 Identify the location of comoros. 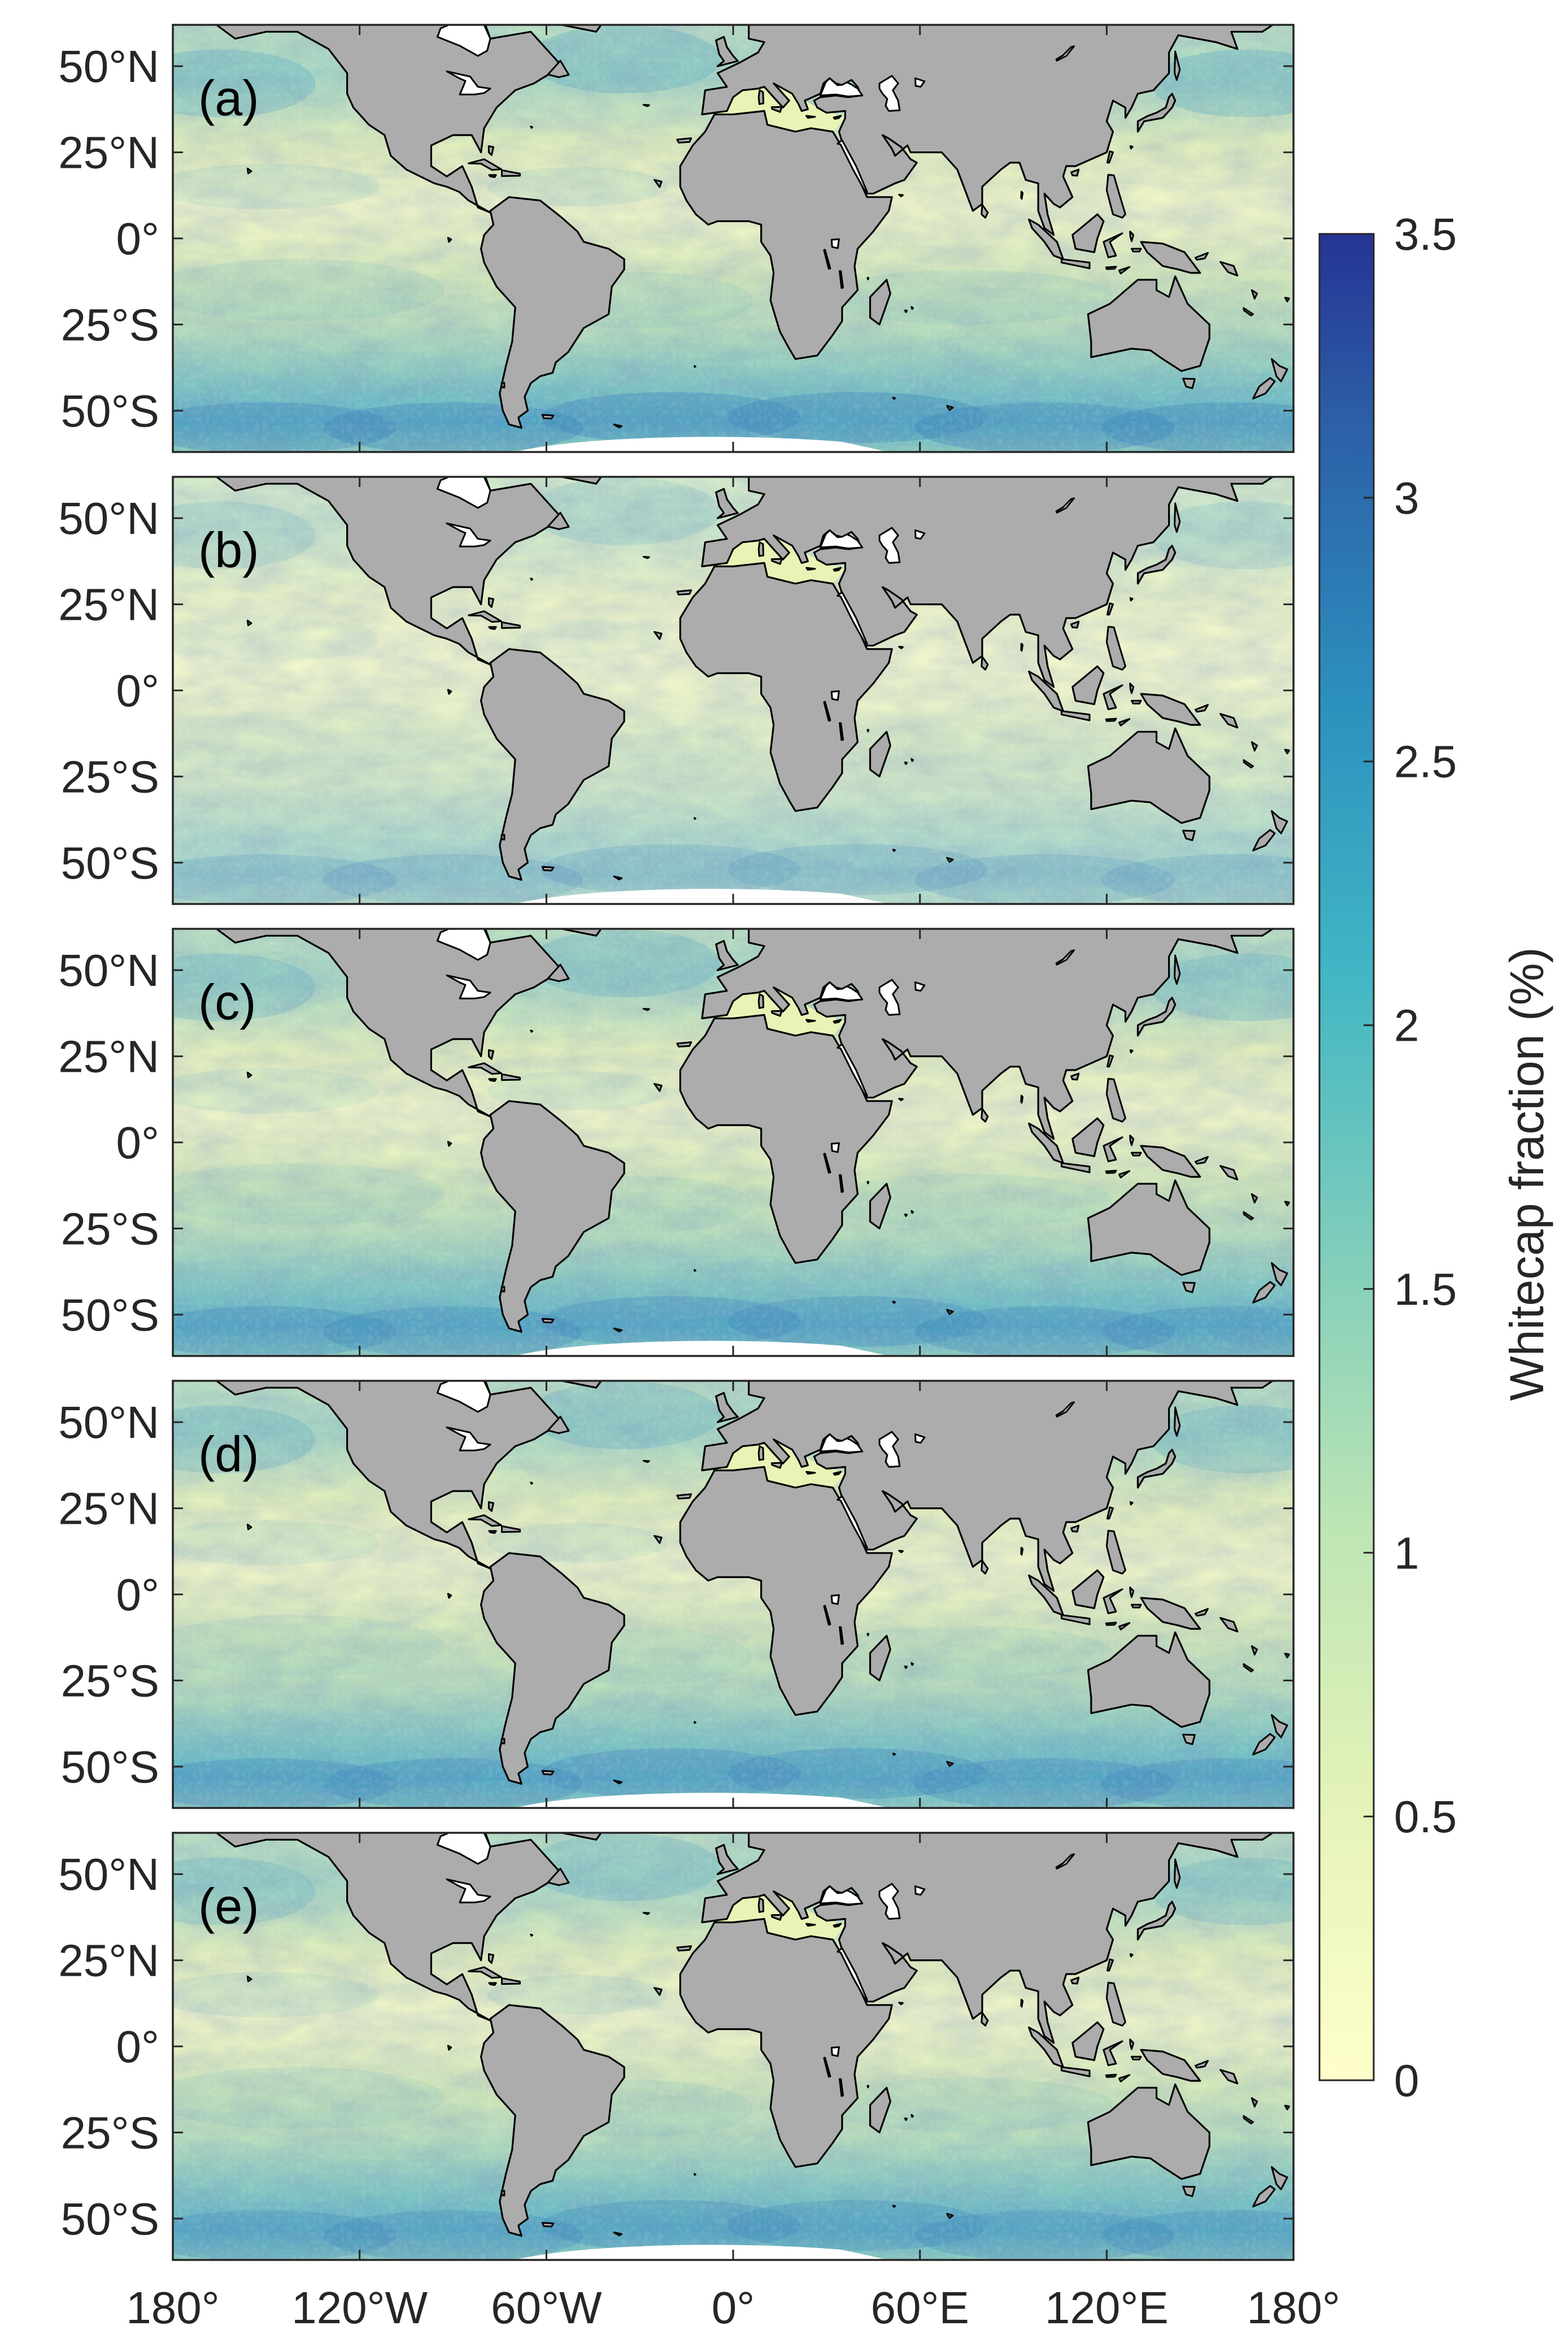
(868, 2087).